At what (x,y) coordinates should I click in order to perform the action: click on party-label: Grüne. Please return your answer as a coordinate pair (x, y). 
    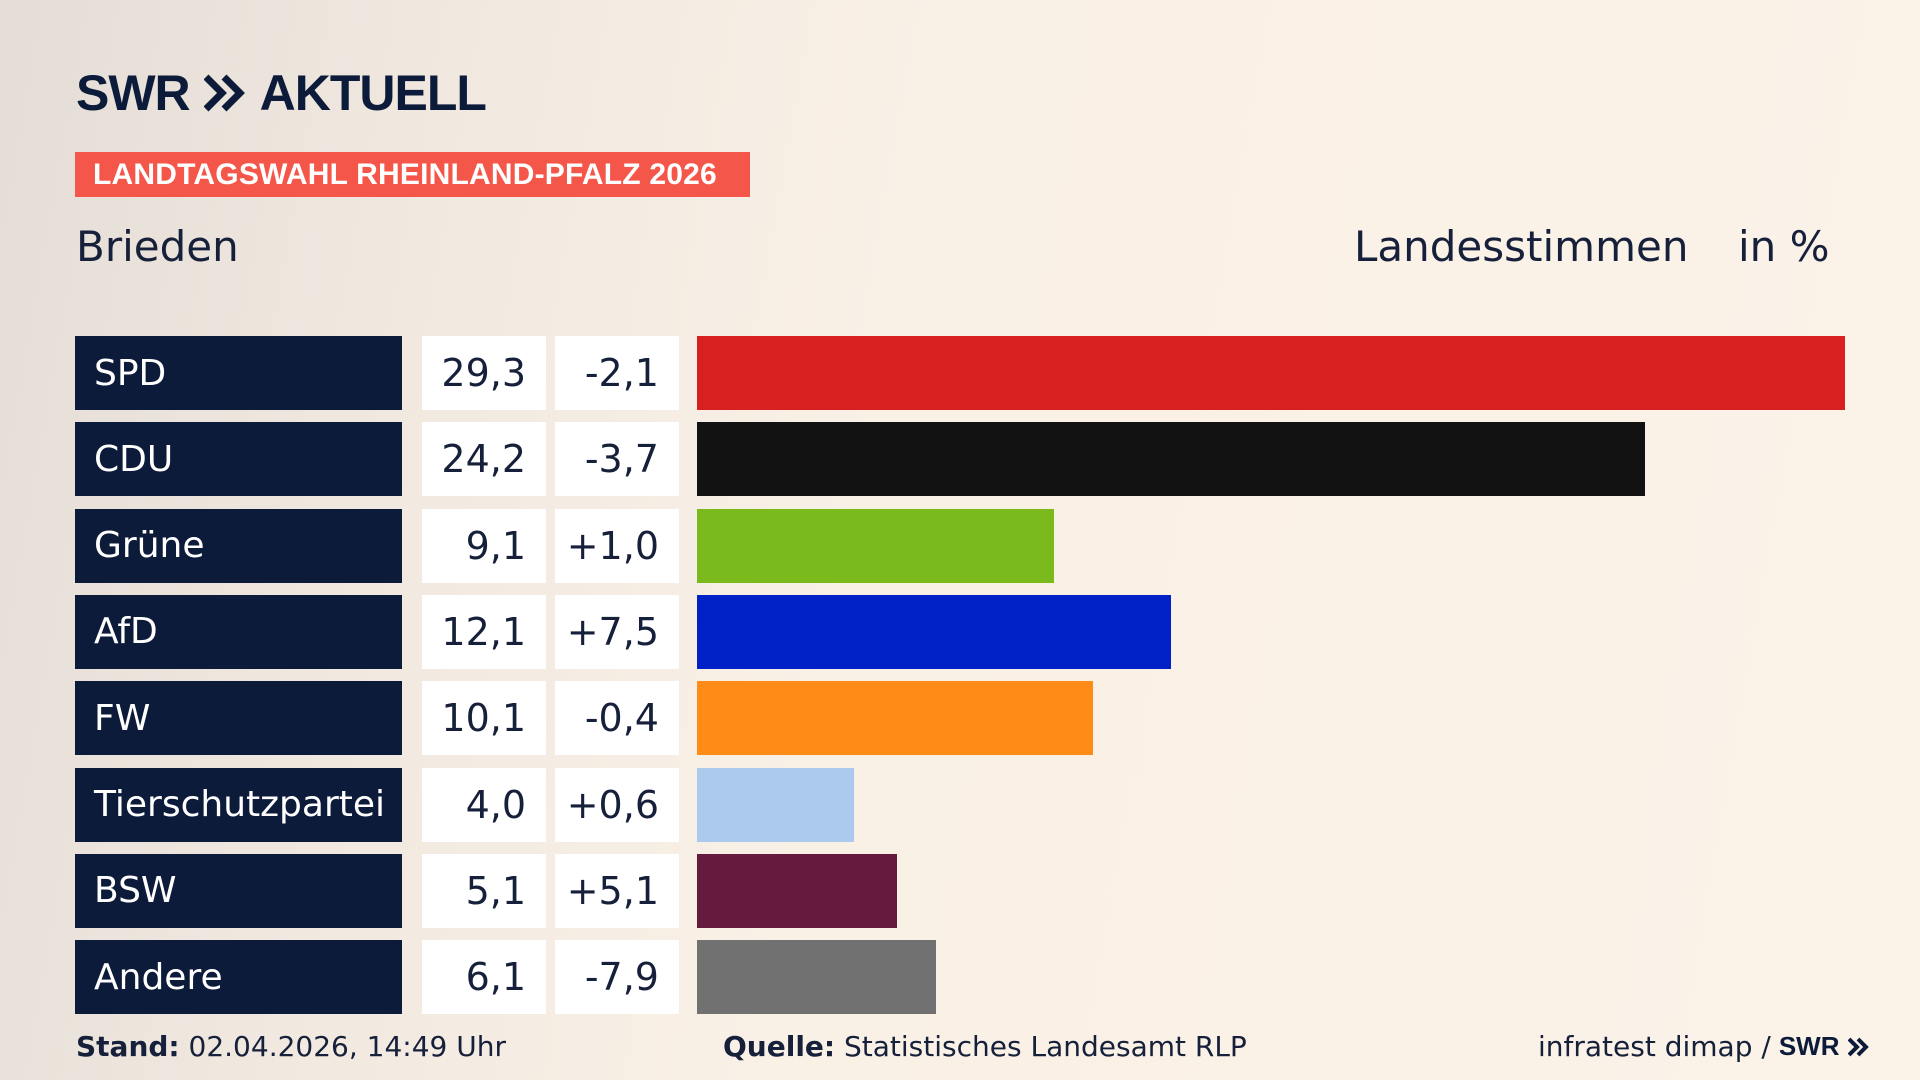
    Looking at the image, I should click on (238, 545).